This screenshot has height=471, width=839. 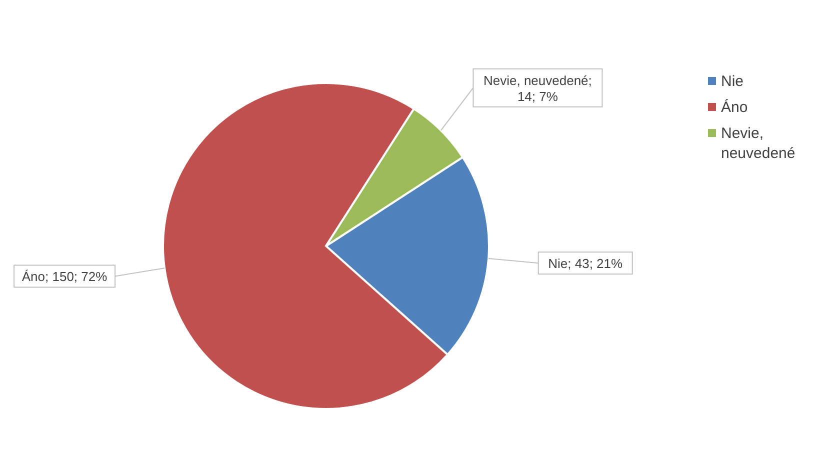 What do you see at coordinates (585, 264) in the screenshot?
I see `data-label: Nie; 43; 21%` at bounding box center [585, 264].